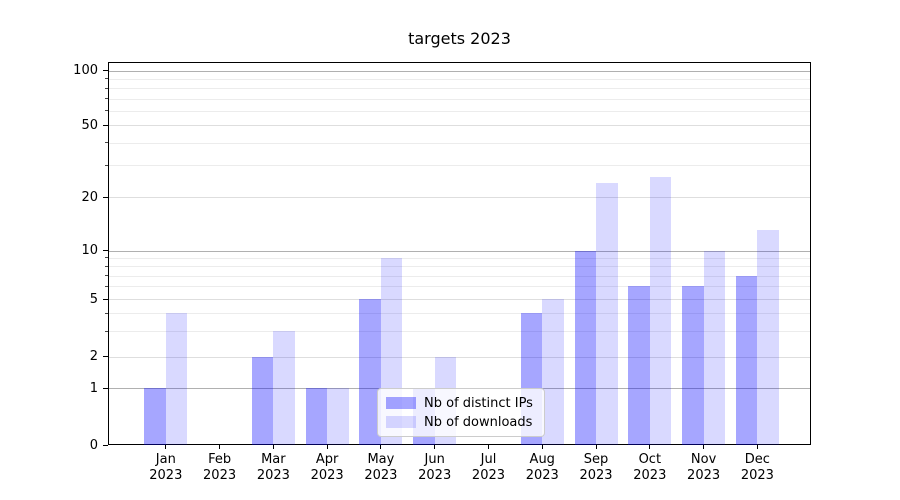 The width and height of the screenshot is (900, 500). What do you see at coordinates (220, 447) in the screenshot?
I see `x-tick-mark-feb` at bounding box center [220, 447].